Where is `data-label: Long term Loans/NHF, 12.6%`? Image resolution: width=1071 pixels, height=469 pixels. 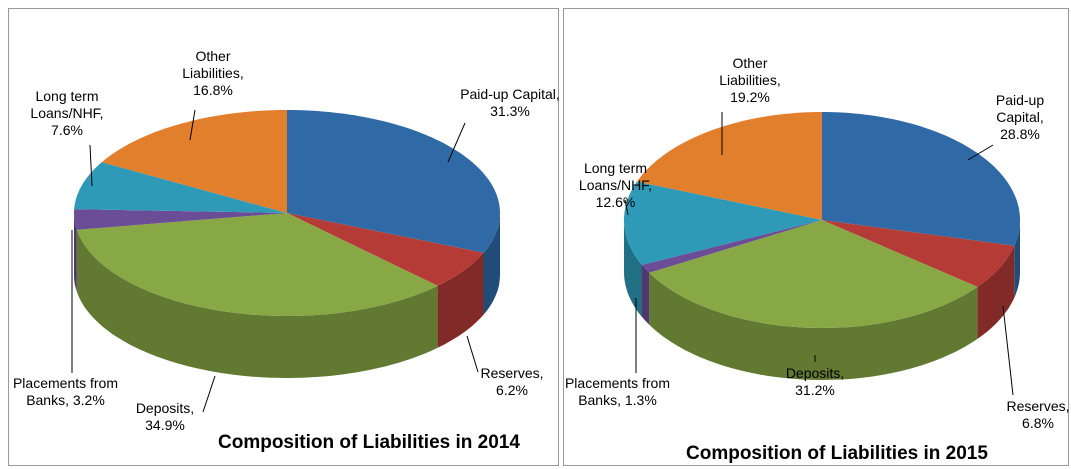 data-label: Long term Loans/NHF, 12.6% is located at coordinates (615, 185).